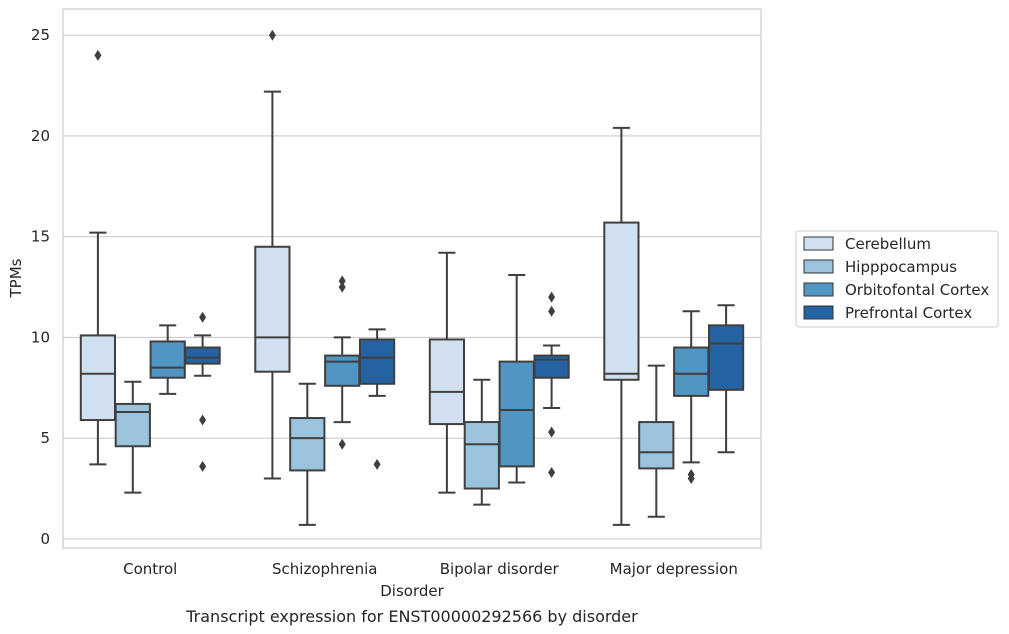 This screenshot has height=634, width=1009. I want to click on y-axis-ticks: 0 5 10 15 20 25, so click(40, 287).